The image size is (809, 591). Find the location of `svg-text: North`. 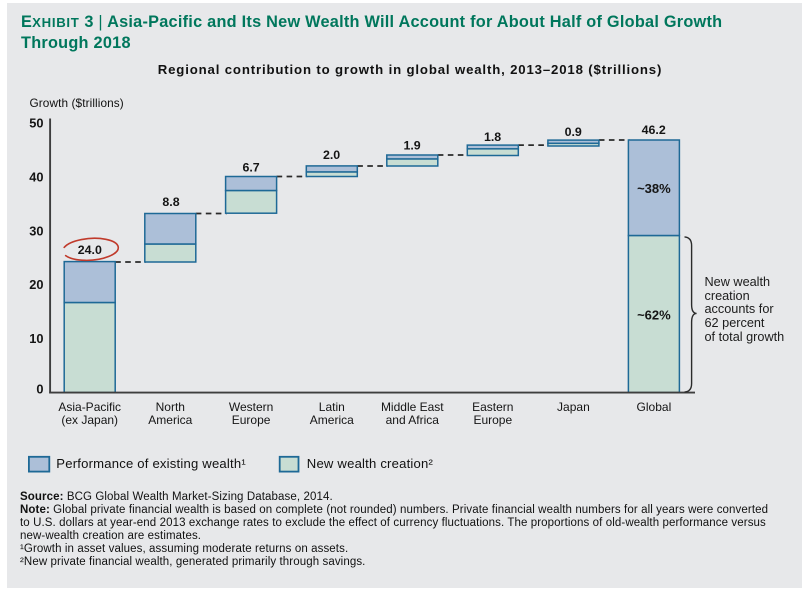

svg-text: North is located at coordinates (170, 407).